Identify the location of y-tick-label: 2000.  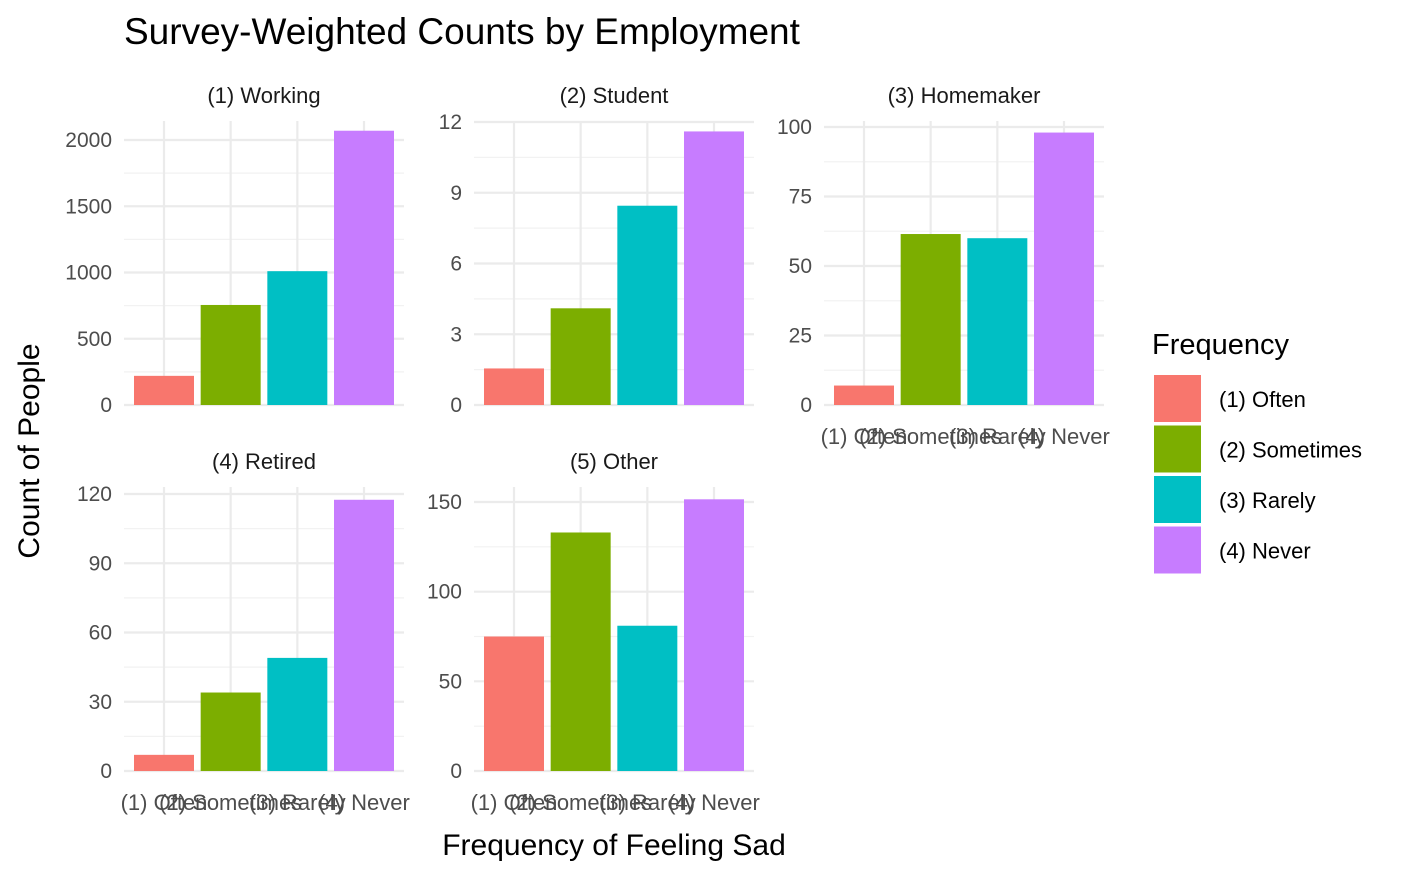
(88, 140).